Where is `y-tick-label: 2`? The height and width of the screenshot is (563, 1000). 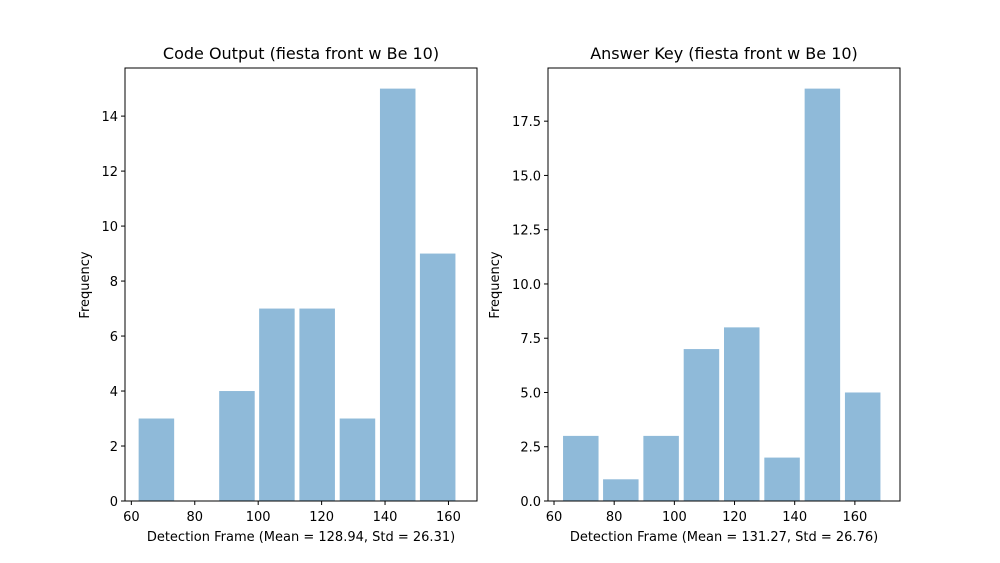 y-tick-label: 2 is located at coordinates (114, 447).